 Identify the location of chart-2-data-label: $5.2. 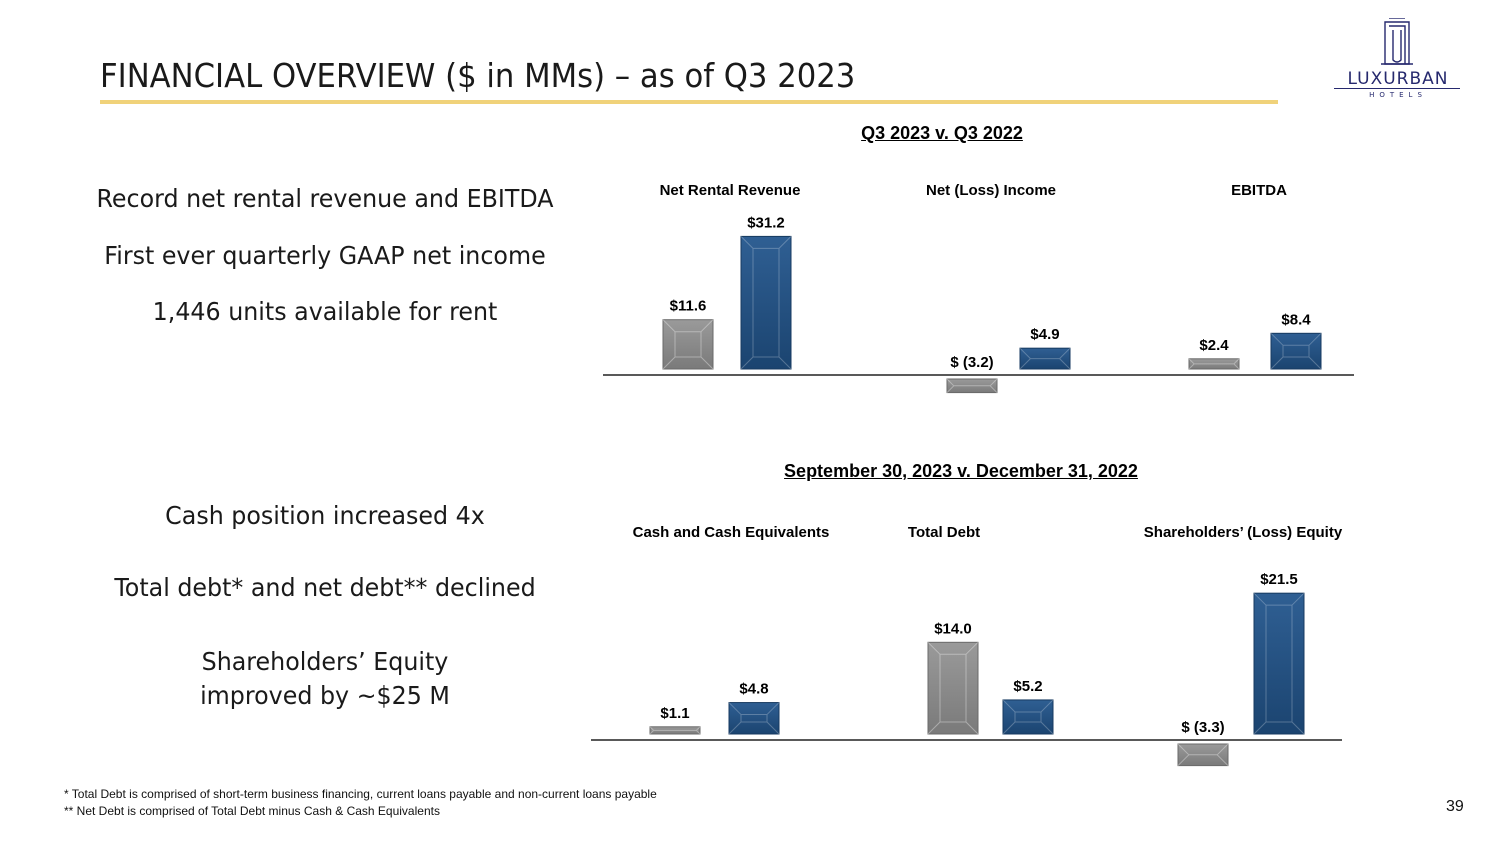
(1027, 686).